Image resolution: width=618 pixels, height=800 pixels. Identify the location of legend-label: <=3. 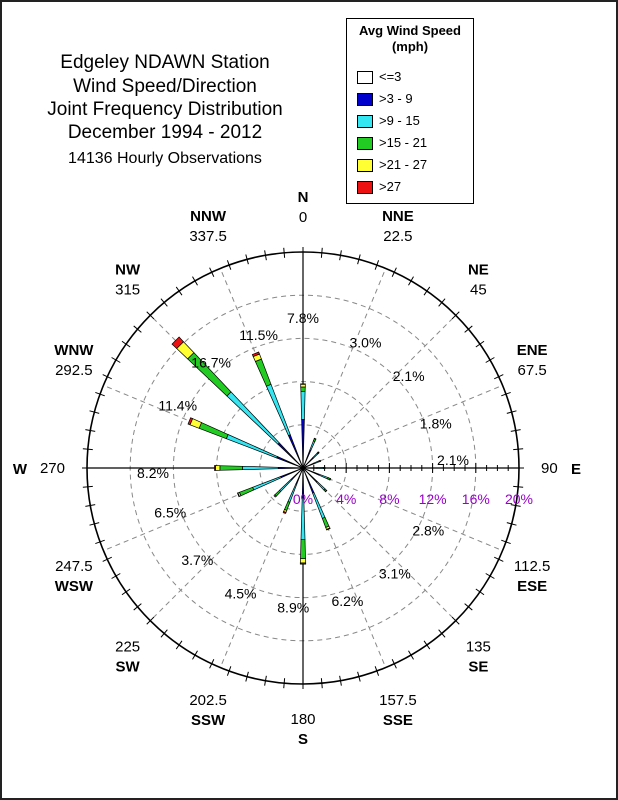
(390, 76).